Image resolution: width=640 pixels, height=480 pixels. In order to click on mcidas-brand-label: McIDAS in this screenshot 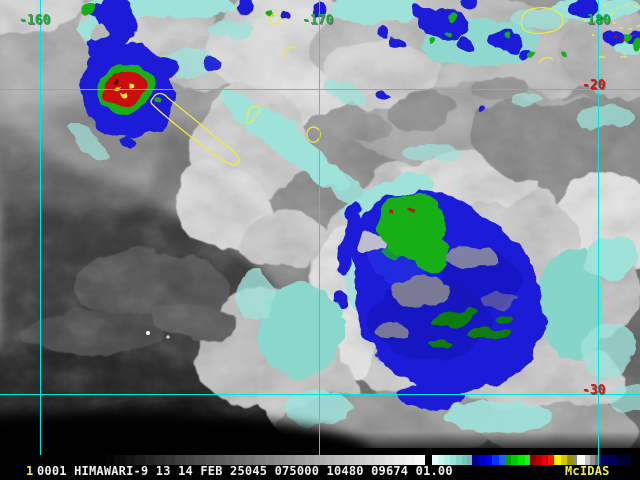, I will do `click(587, 471)`.